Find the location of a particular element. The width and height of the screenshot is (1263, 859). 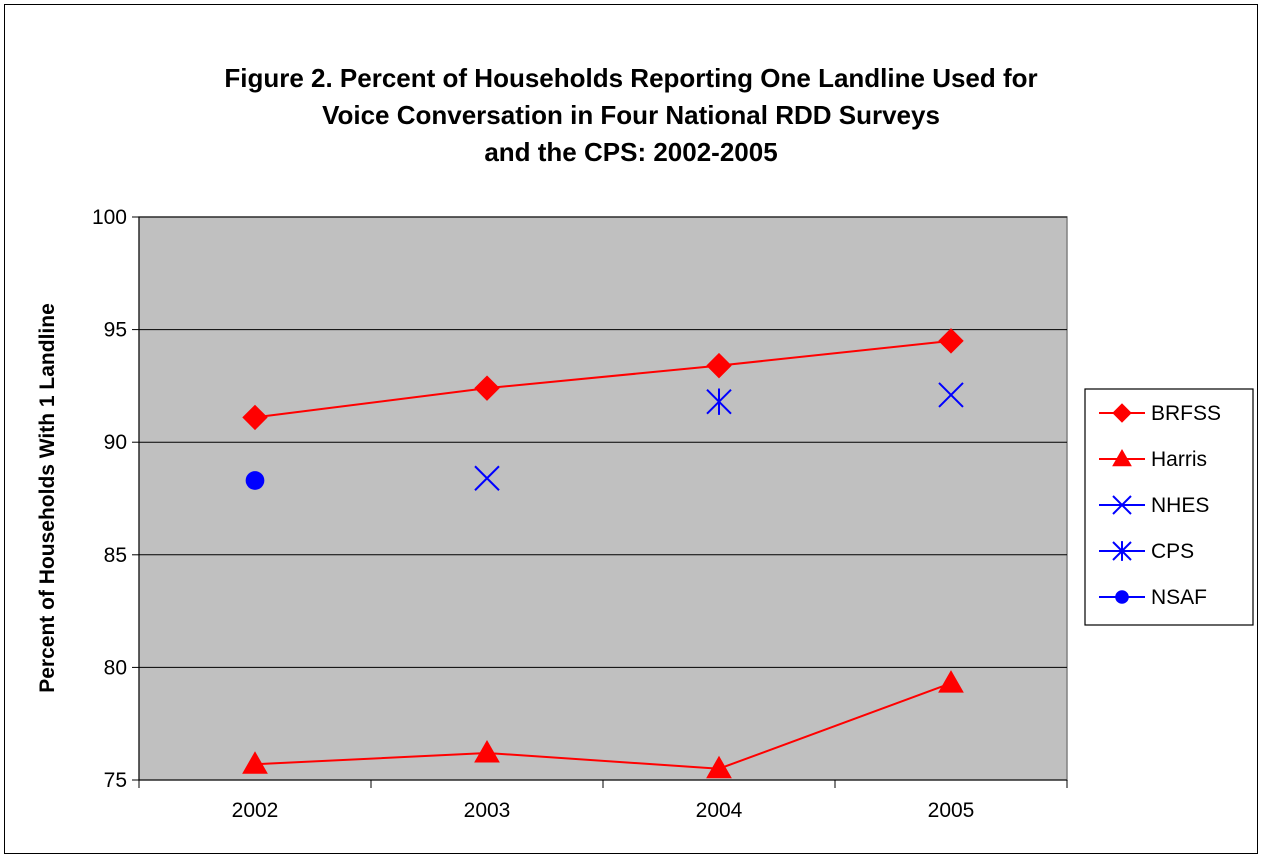

y-tick-label: 100 is located at coordinates (109, 217).